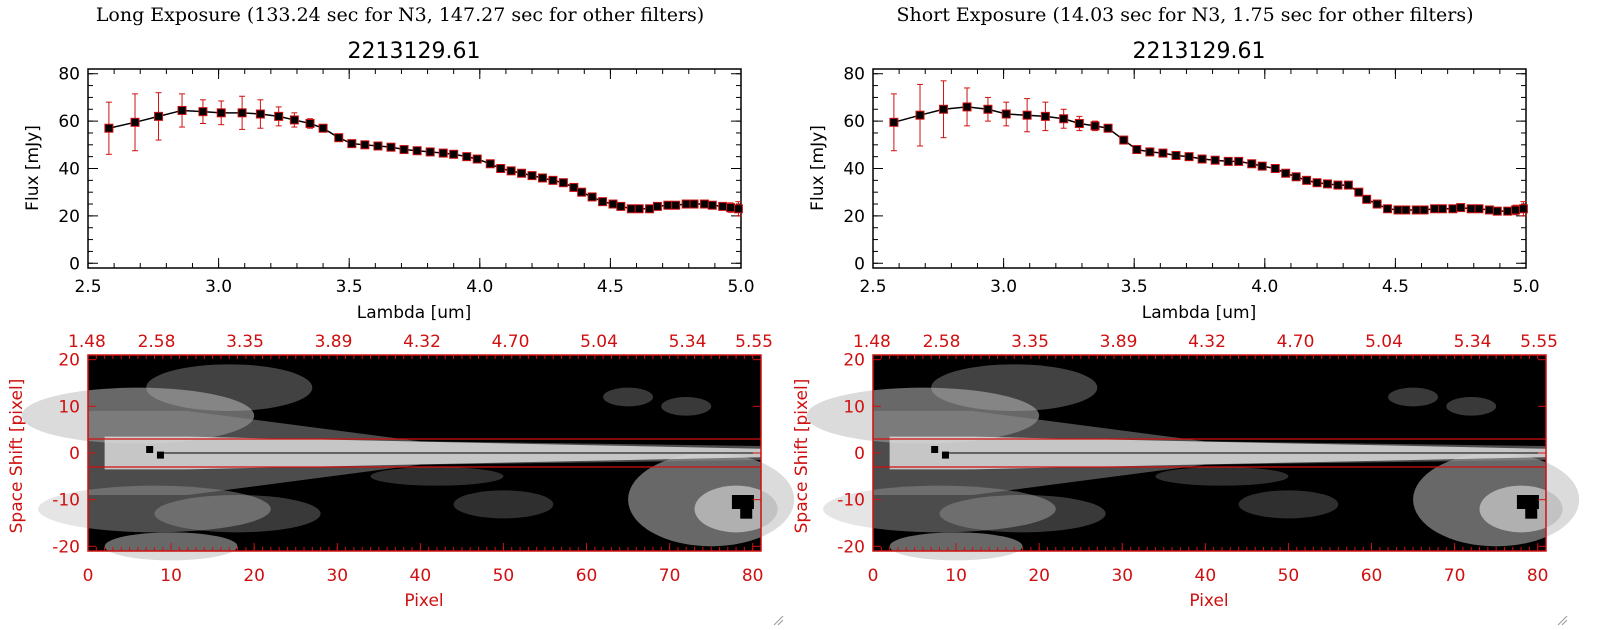 This screenshot has height=630, width=1600. I want to click on pixel-tick-label: 0, so click(88, 576).